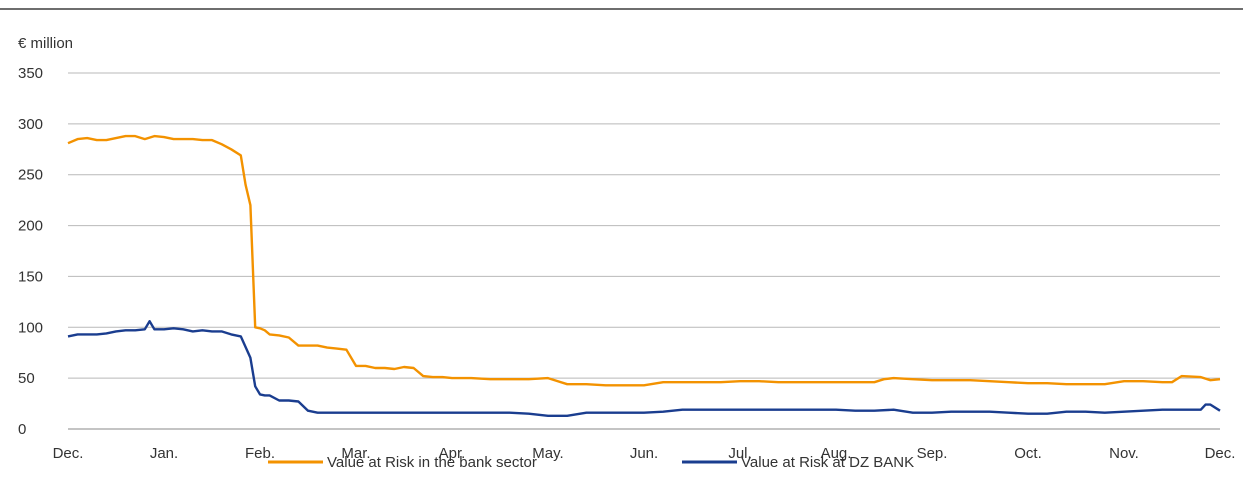 This screenshot has height=497, width=1243. What do you see at coordinates (547, 453) in the screenshot?
I see `x-tick-label: May.` at bounding box center [547, 453].